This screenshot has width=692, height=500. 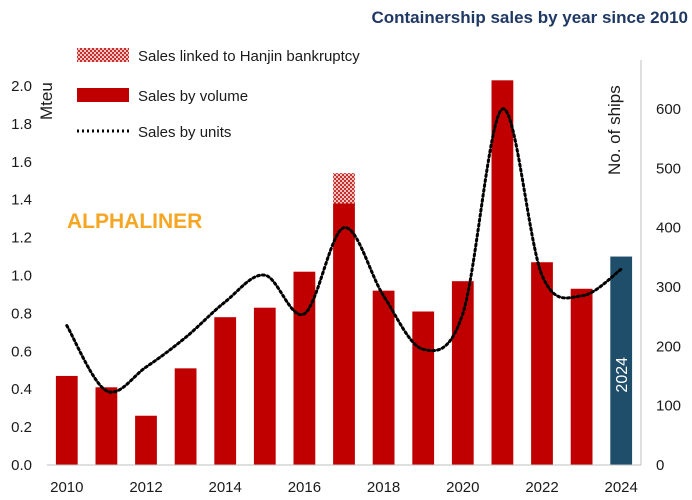 I want to click on y-right-tick-label: 400, so click(x=668, y=228).